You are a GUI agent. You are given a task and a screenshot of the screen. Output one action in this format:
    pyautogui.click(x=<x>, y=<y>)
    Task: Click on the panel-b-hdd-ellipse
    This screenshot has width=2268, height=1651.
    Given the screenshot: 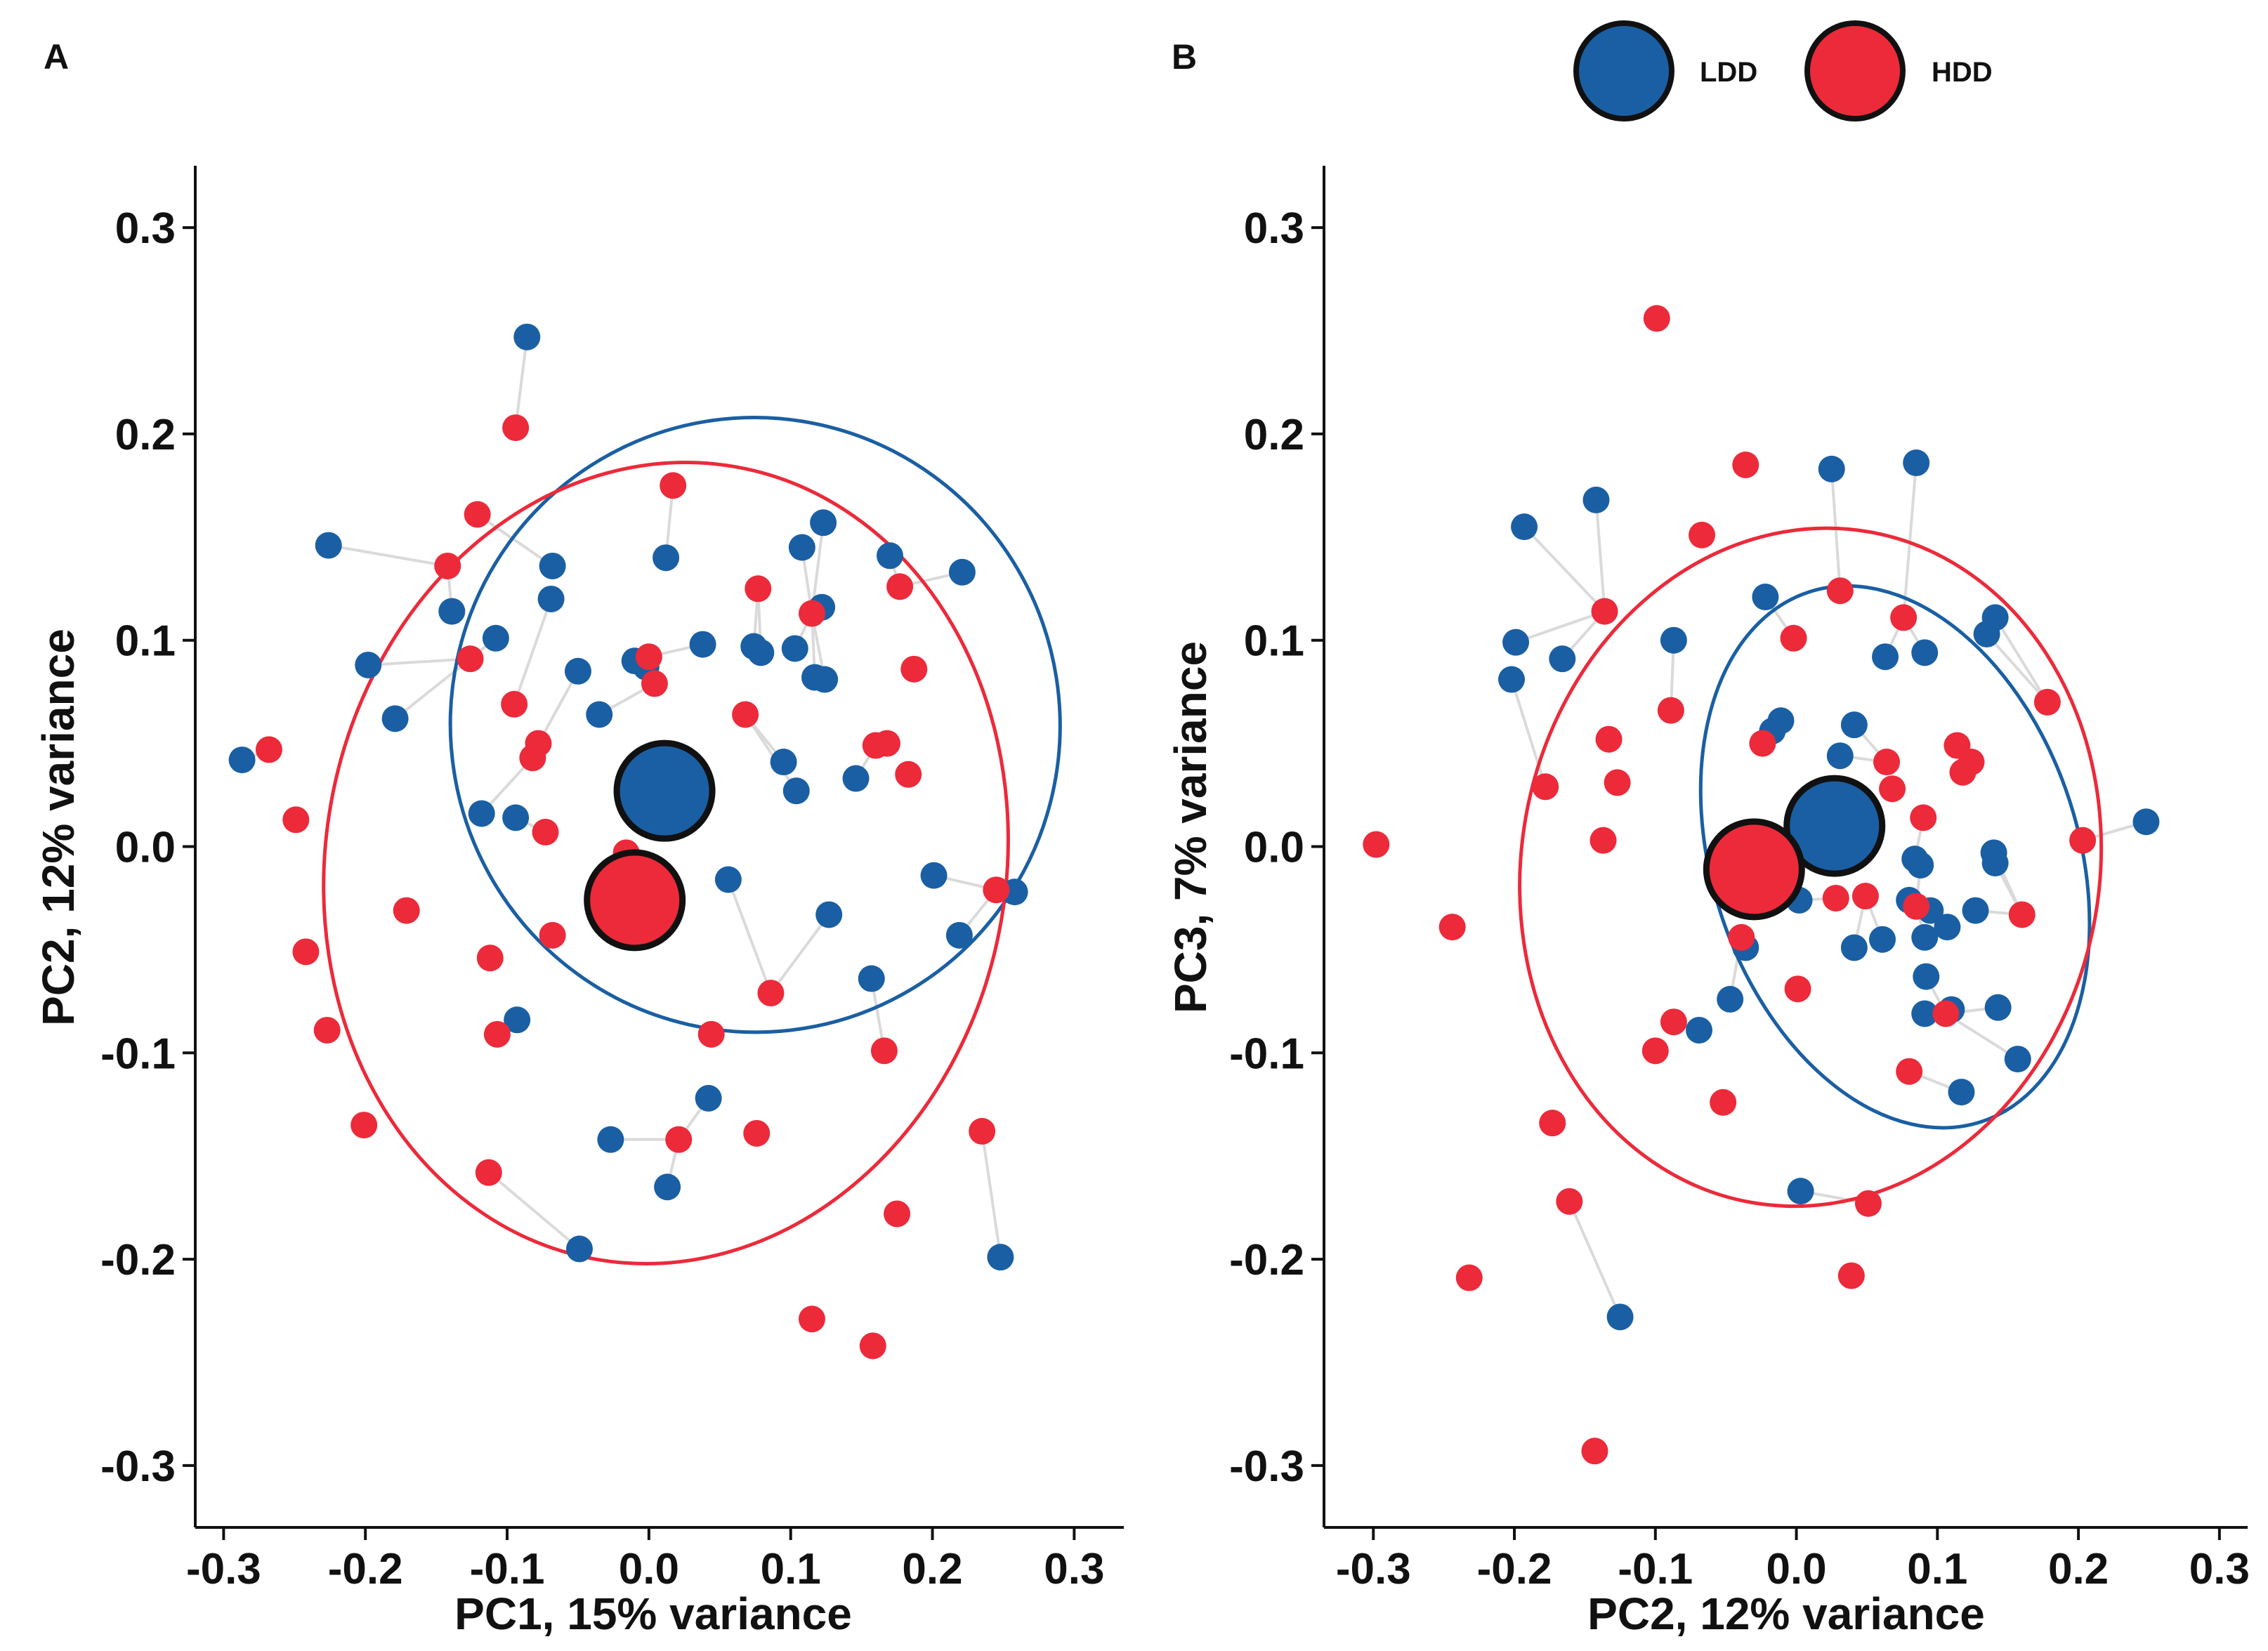 What is the action you would take?
    pyautogui.click(x=1811, y=867)
    